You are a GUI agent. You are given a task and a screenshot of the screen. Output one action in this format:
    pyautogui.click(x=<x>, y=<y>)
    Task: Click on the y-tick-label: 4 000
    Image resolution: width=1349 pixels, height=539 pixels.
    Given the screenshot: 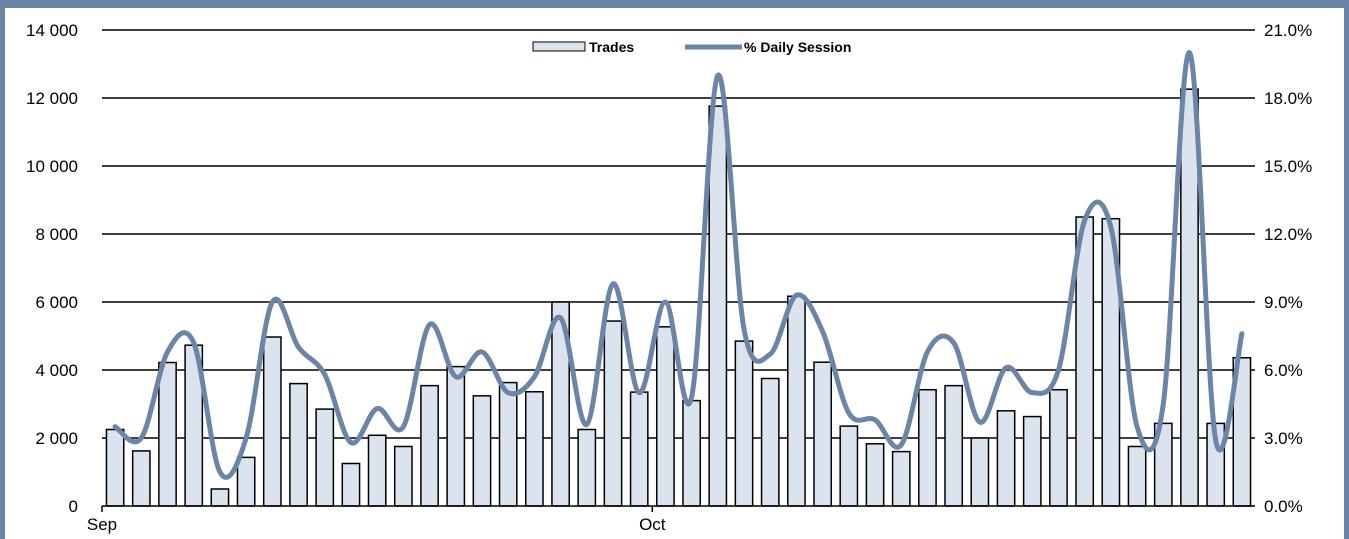 What is the action you would take?
    pyautogui.click(x=56, y=370)
    